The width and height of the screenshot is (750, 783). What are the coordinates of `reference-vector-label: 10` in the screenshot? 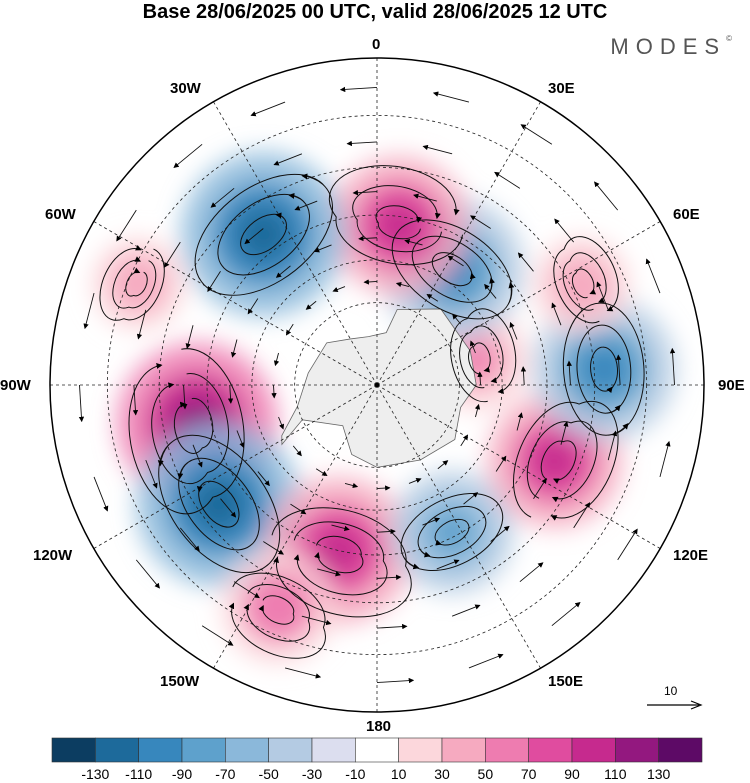 It's located at (671, 691).